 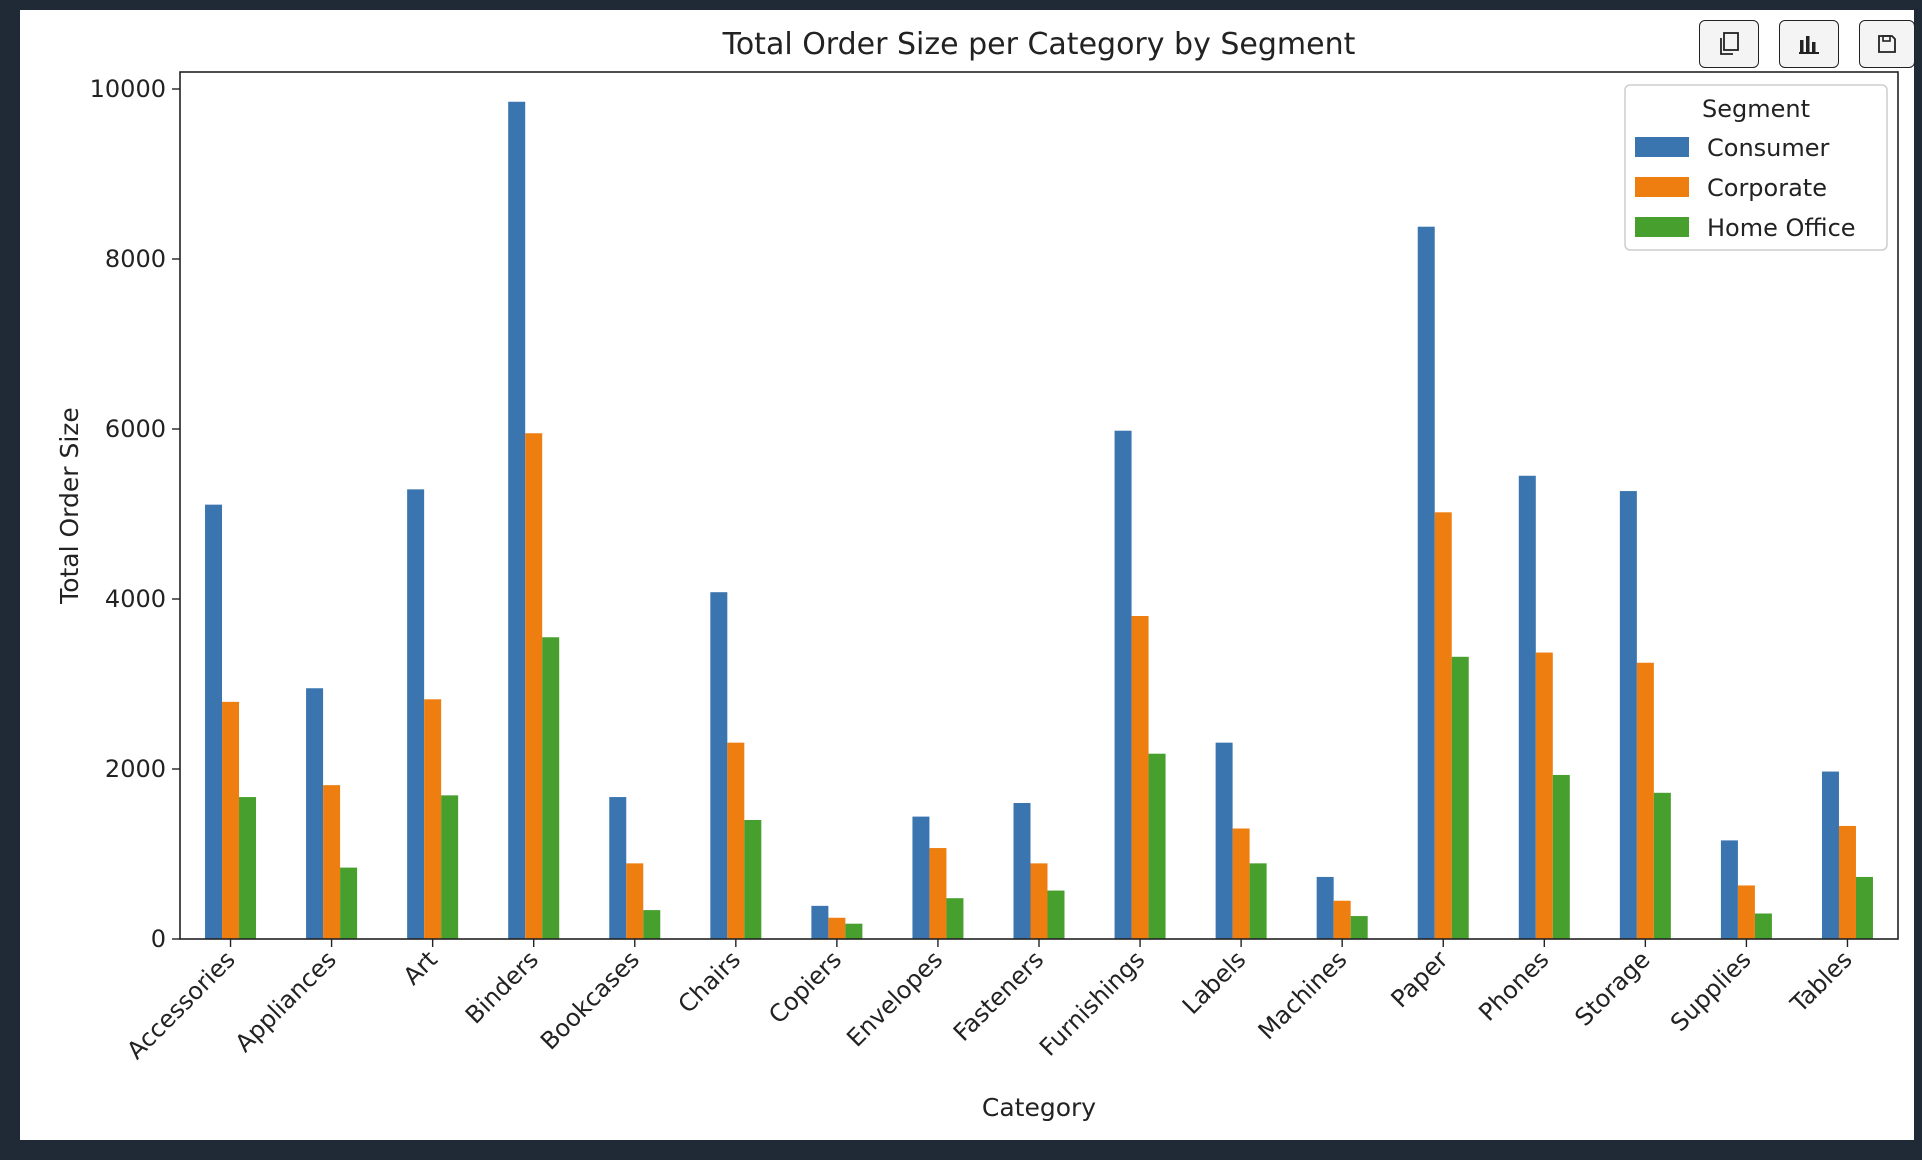 What do you see at coordinates (135, 769) in the screenshot?
I see `y-tick-label: 2000` at bounding box center [135, 769].